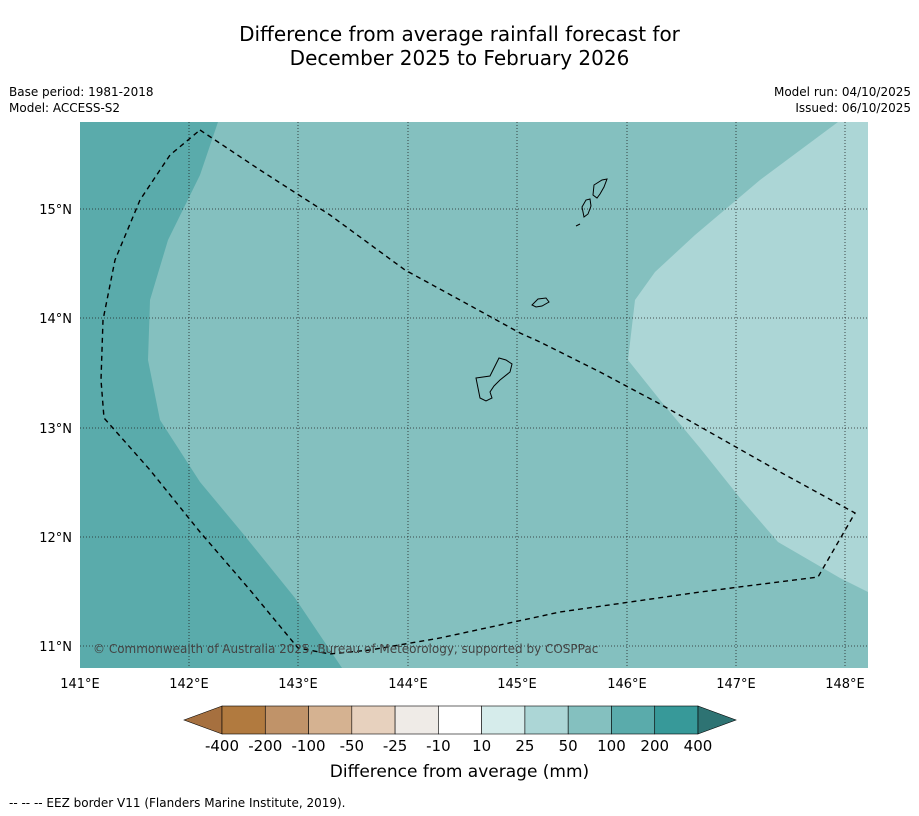  Describe the element at coordinates (222, 746) in the screenshot. I see `colorbar-tick-label: -400` at that location.